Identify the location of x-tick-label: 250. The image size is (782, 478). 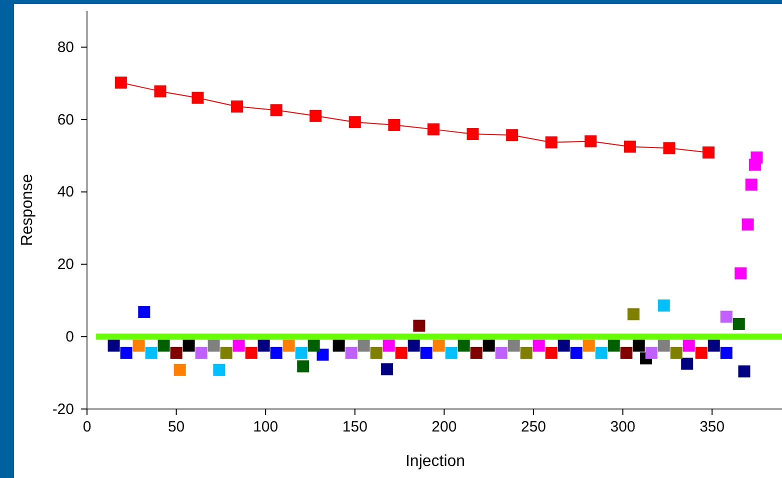
(533, 427).